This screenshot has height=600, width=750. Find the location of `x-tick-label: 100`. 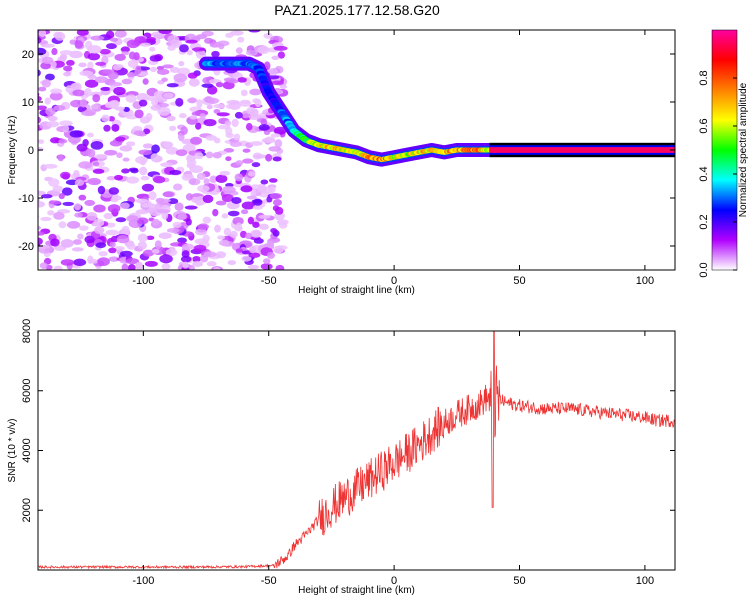

x-tick-label: 100 is located at coordinates (645, 581).